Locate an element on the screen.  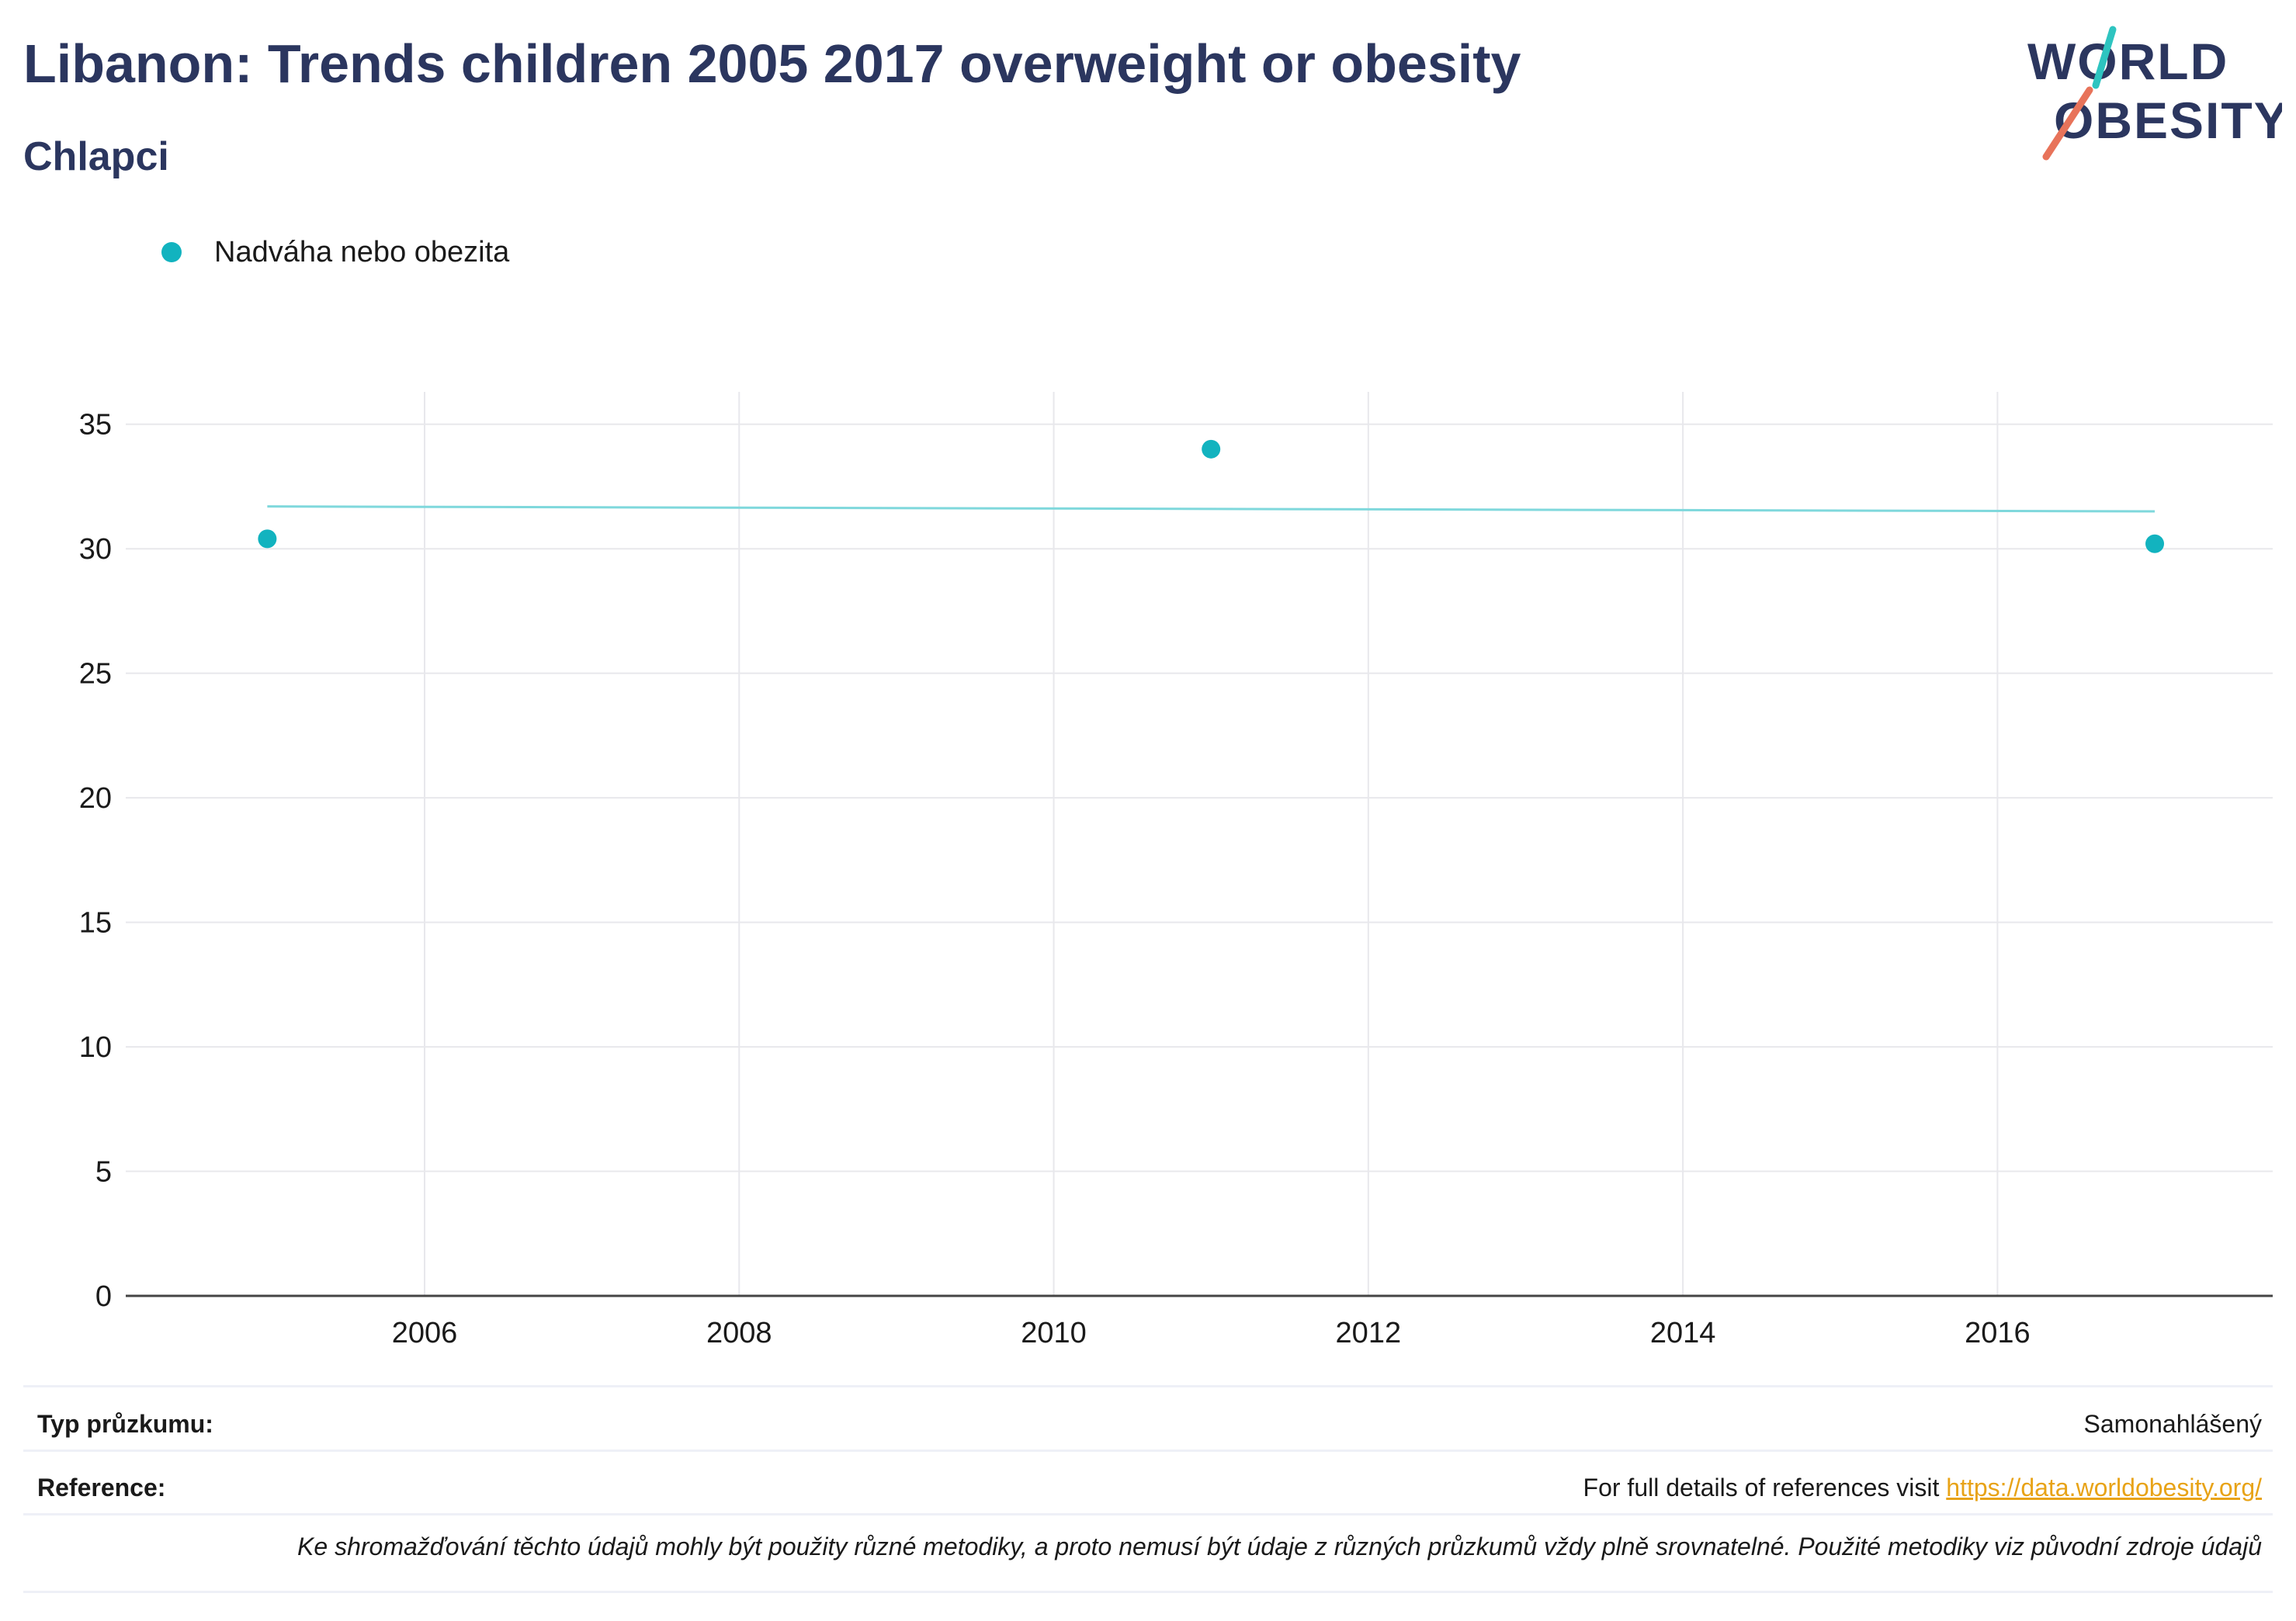
survey-type-value: Samonahlášený is located at coordinates (2172, 1423).